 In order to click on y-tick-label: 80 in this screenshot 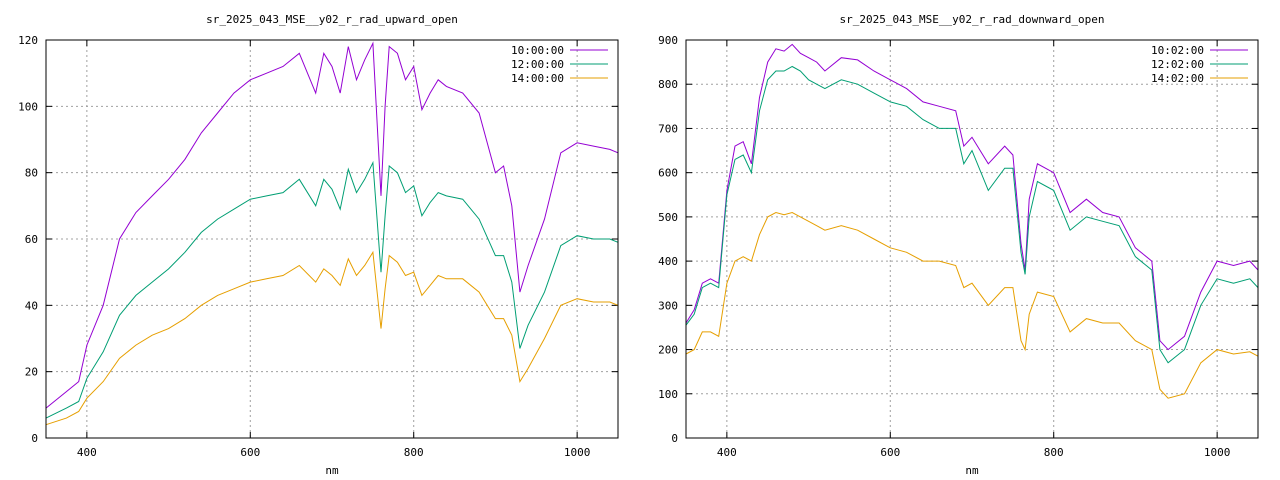, I will do `click(31, 173)`.